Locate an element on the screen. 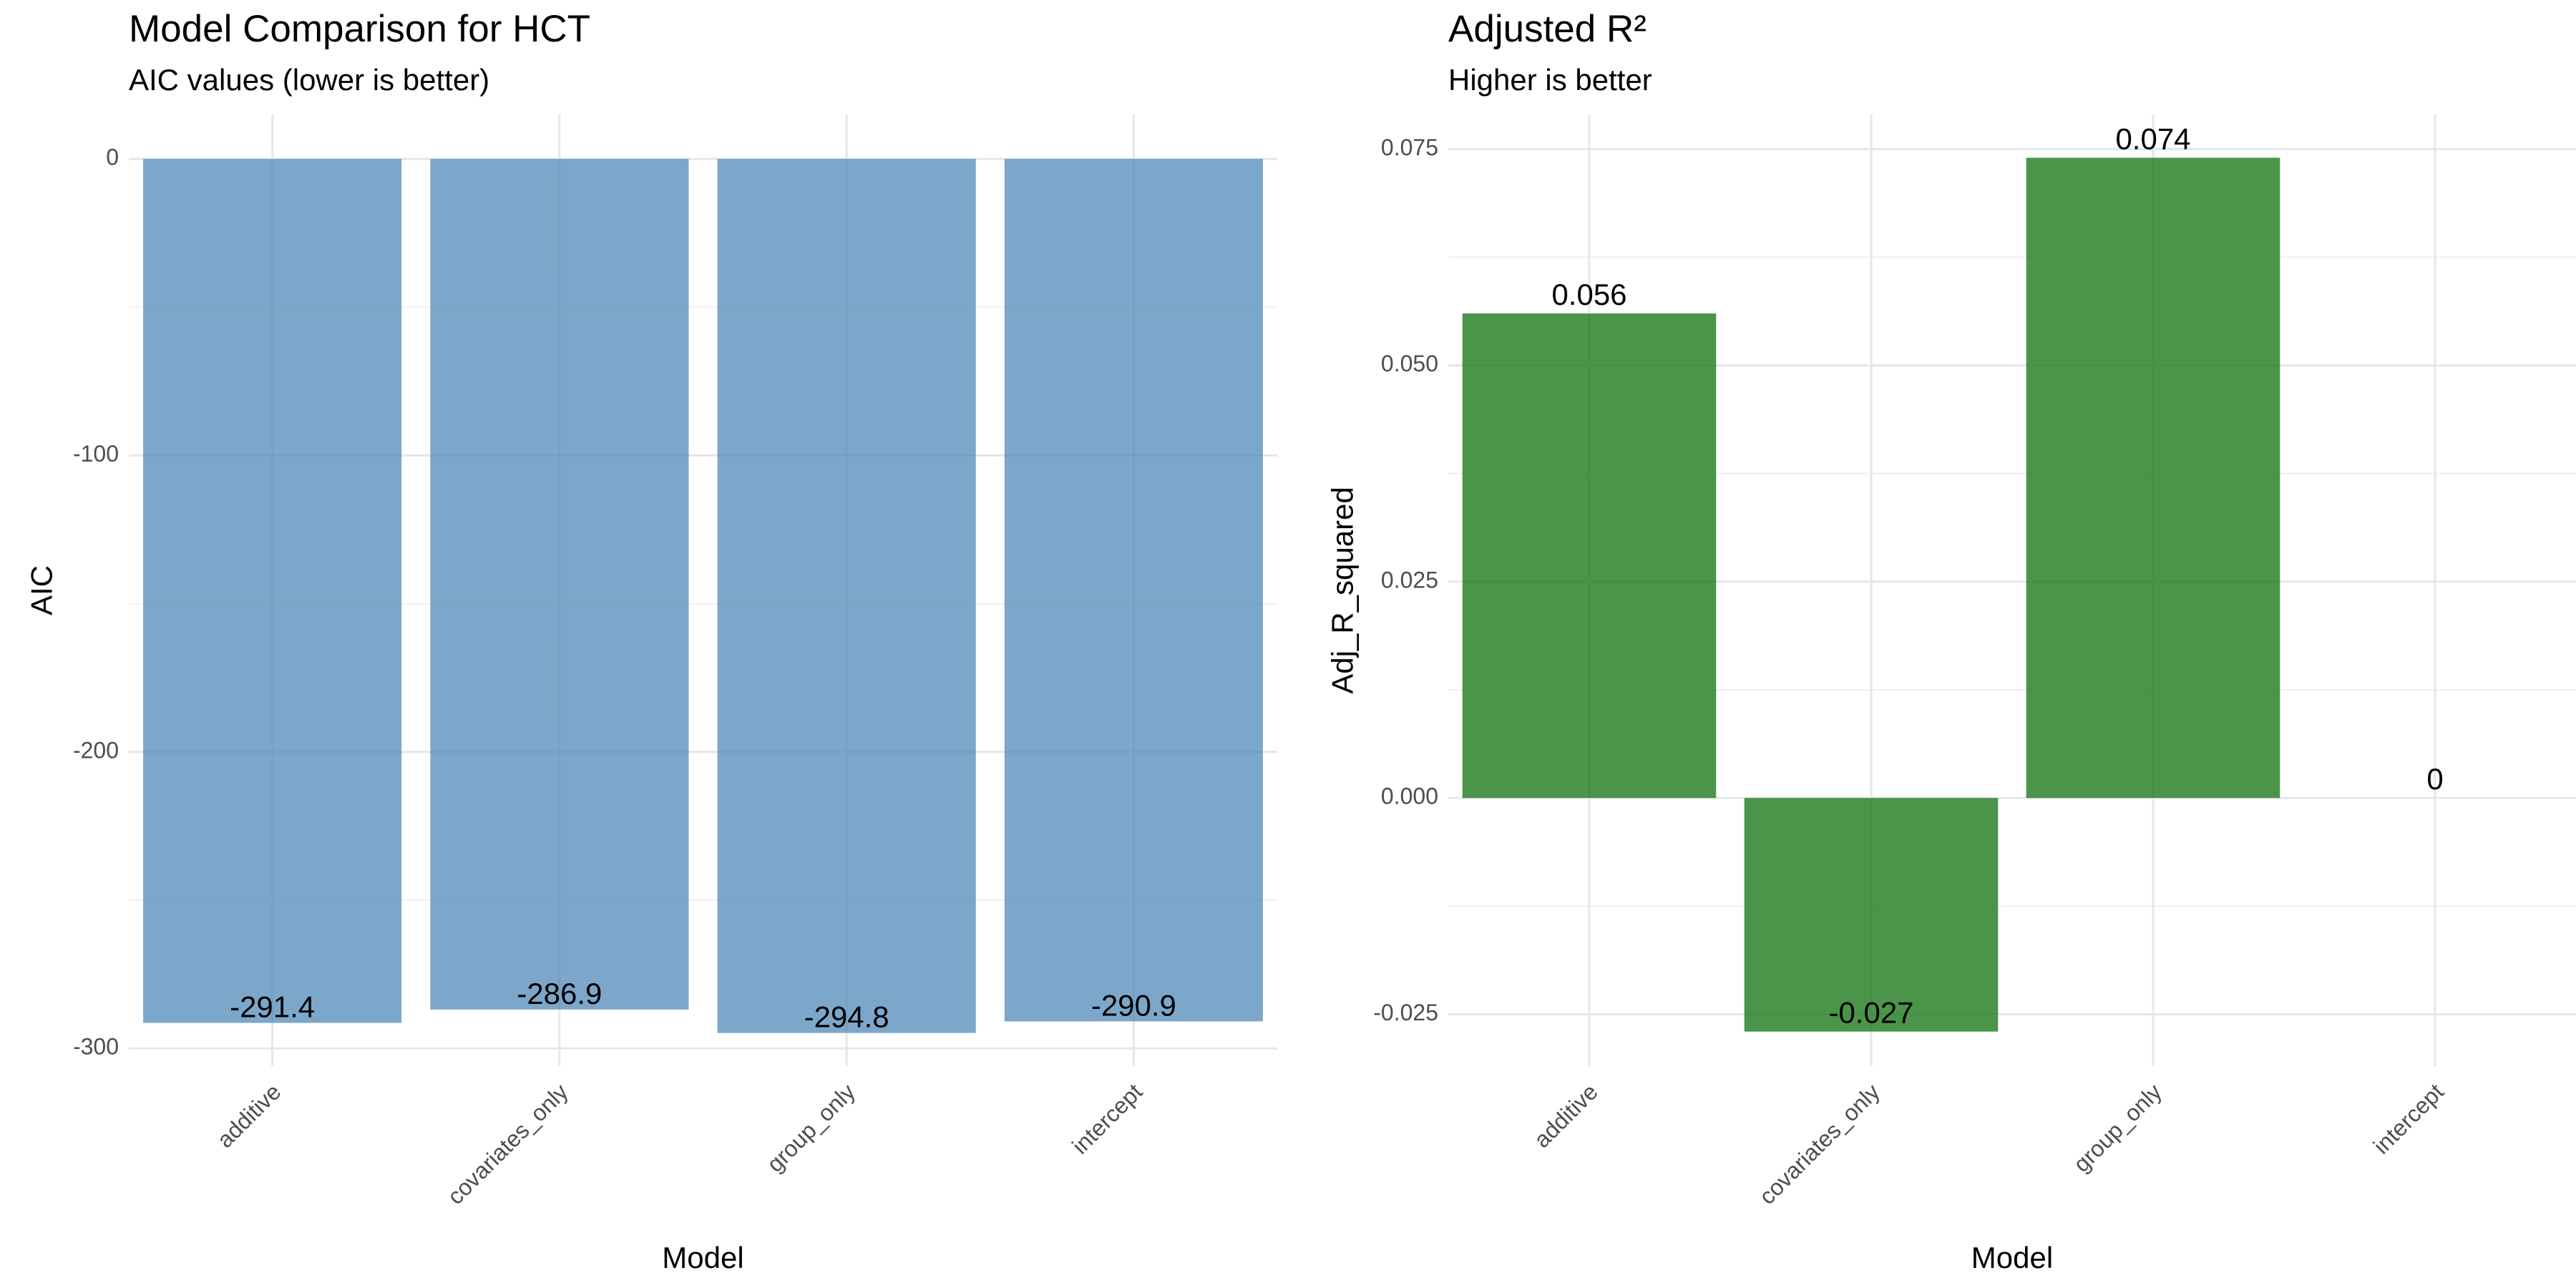  y-tick-label: 0.000 is located at coordinates (1409, 796).